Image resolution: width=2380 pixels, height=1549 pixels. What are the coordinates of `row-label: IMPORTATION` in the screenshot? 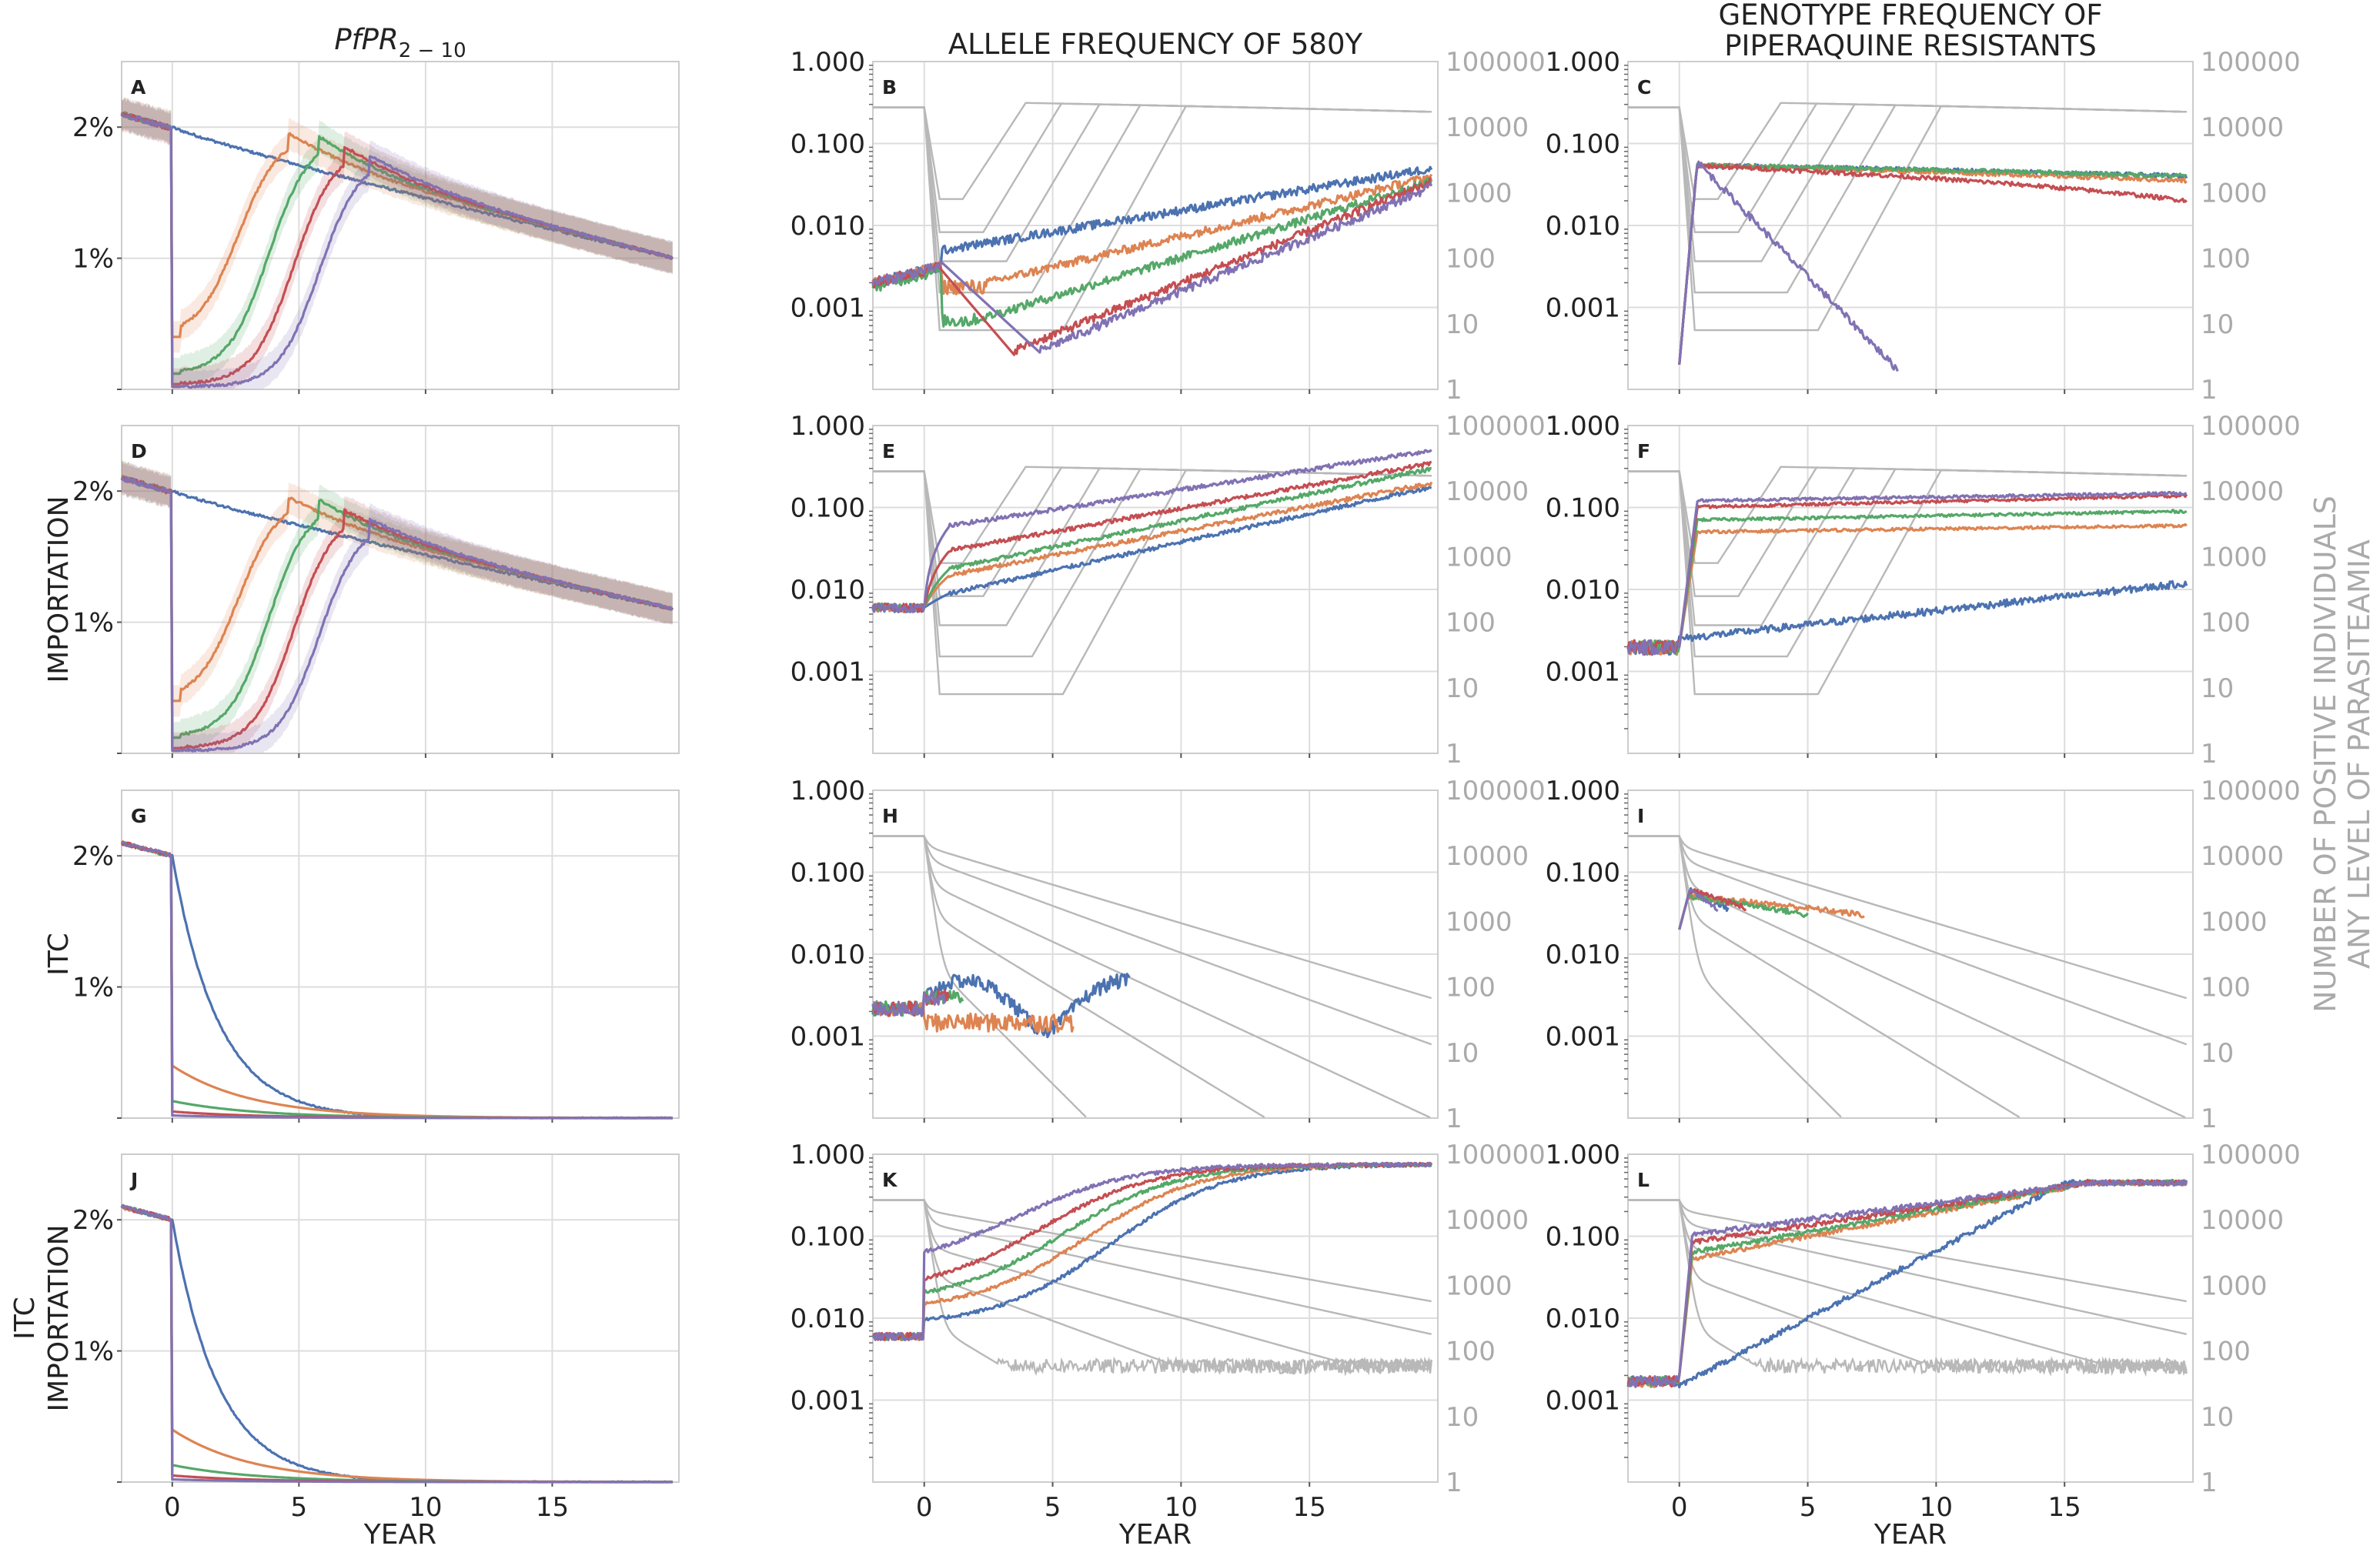 It's located at (59, 589).